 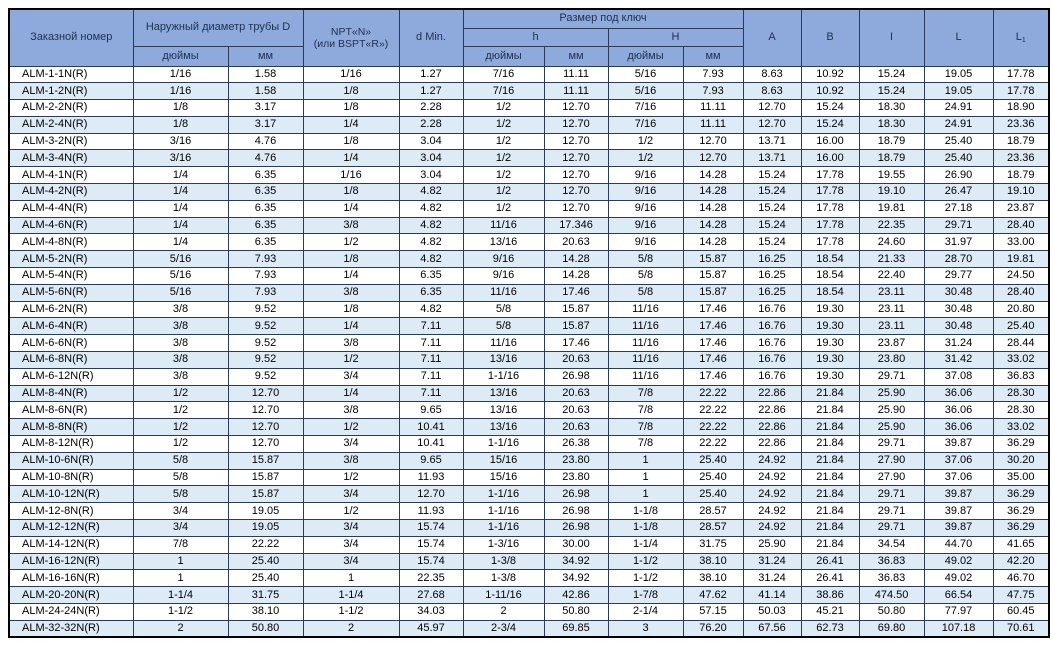 I want to click on value-cell: 22.86, so click(x=772, y=393).